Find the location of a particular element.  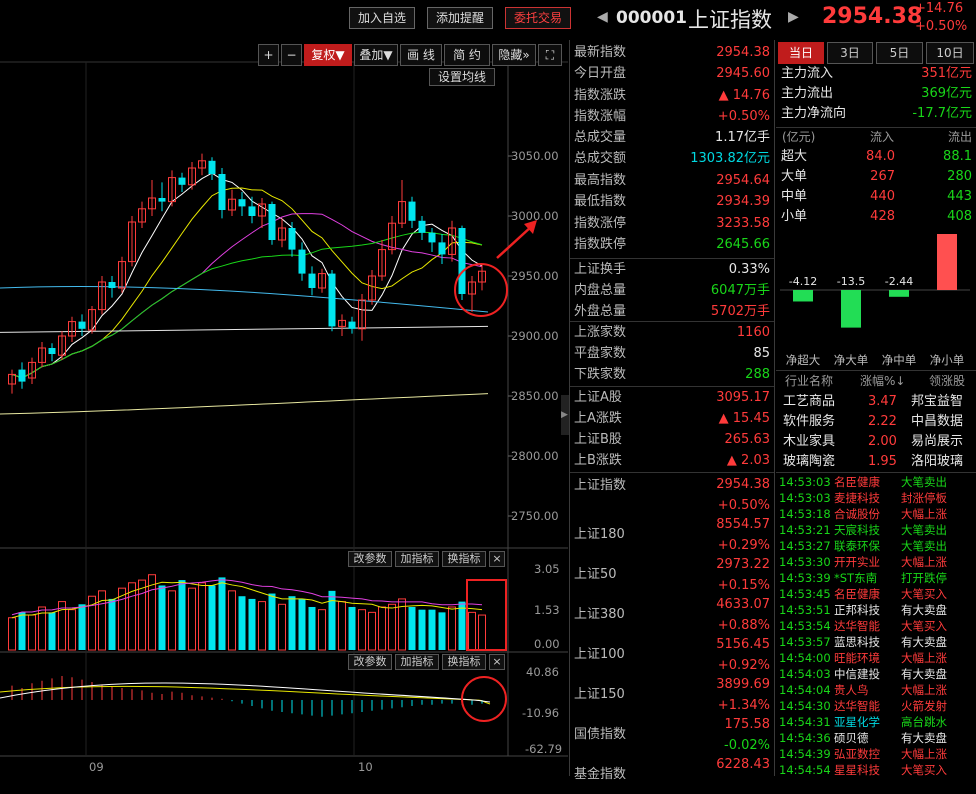

zoom-in-button: + is located at coordinates (268, 55).